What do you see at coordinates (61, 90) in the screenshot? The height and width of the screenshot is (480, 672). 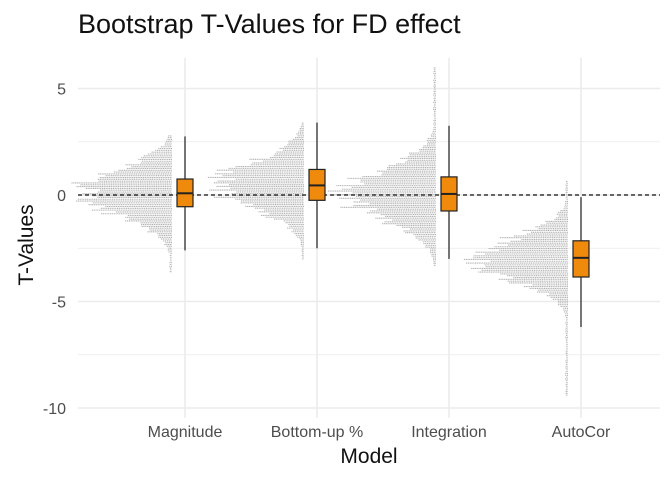 I see `y-tick-label: 5` at bounding box center [61, 90].